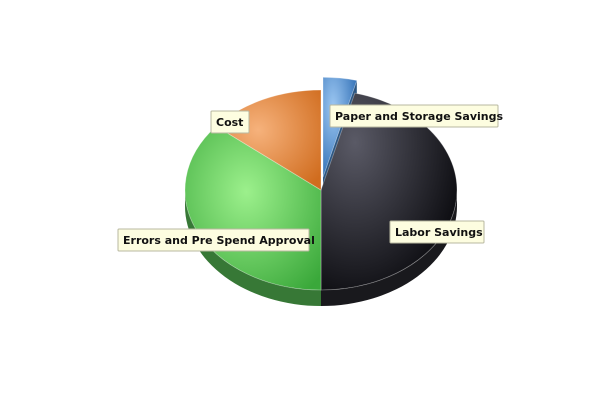 The width and height of the screenshot is (600, 400). What do you see at coordinates (219, 240) in the screenshot?
I see `pie-label-text-2: Errors and Pre Spend Approval` at bounding box center [219, 240].